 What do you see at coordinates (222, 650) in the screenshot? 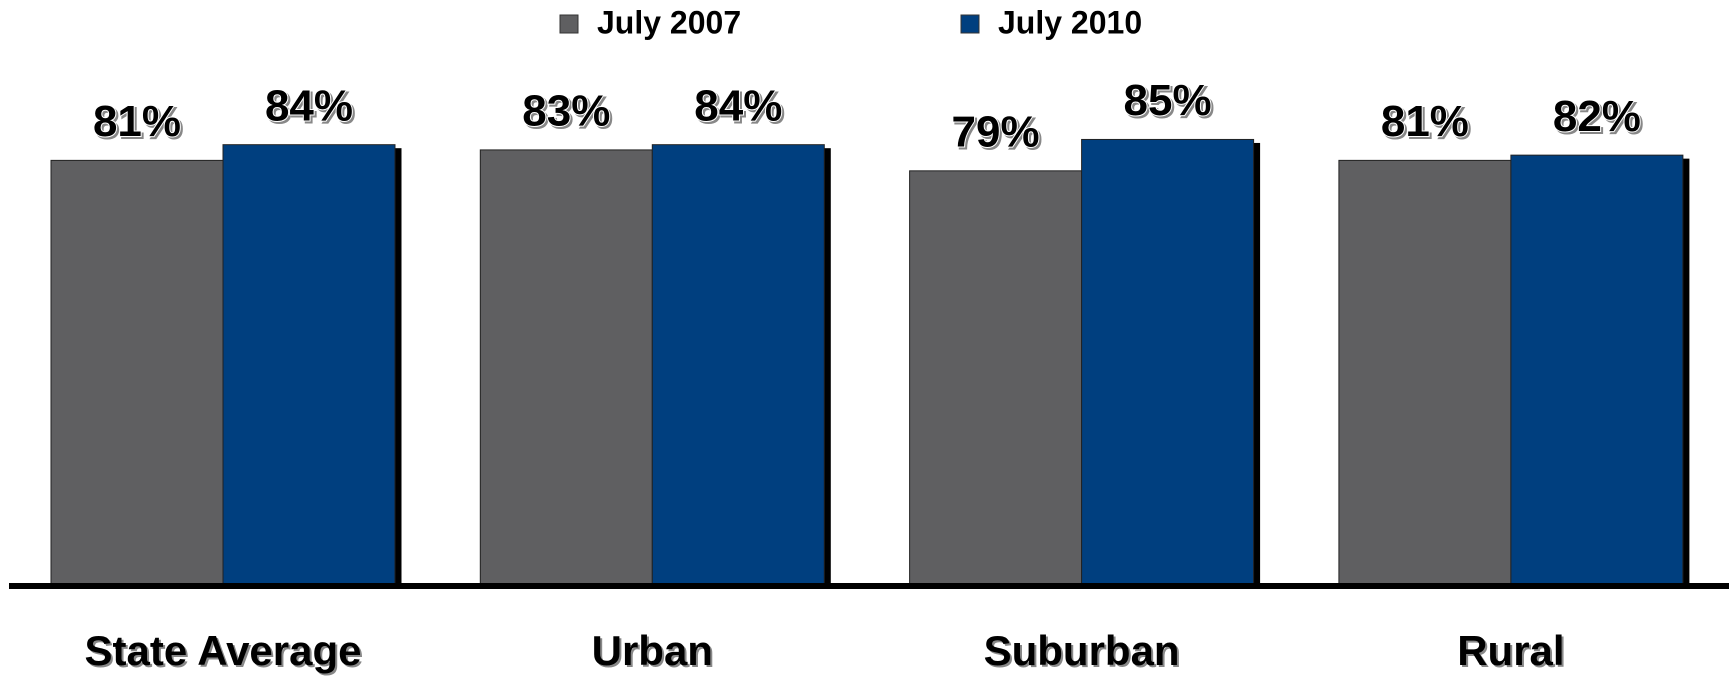
I see `x-tick-label: State Average` at bounding box center [222, 650].